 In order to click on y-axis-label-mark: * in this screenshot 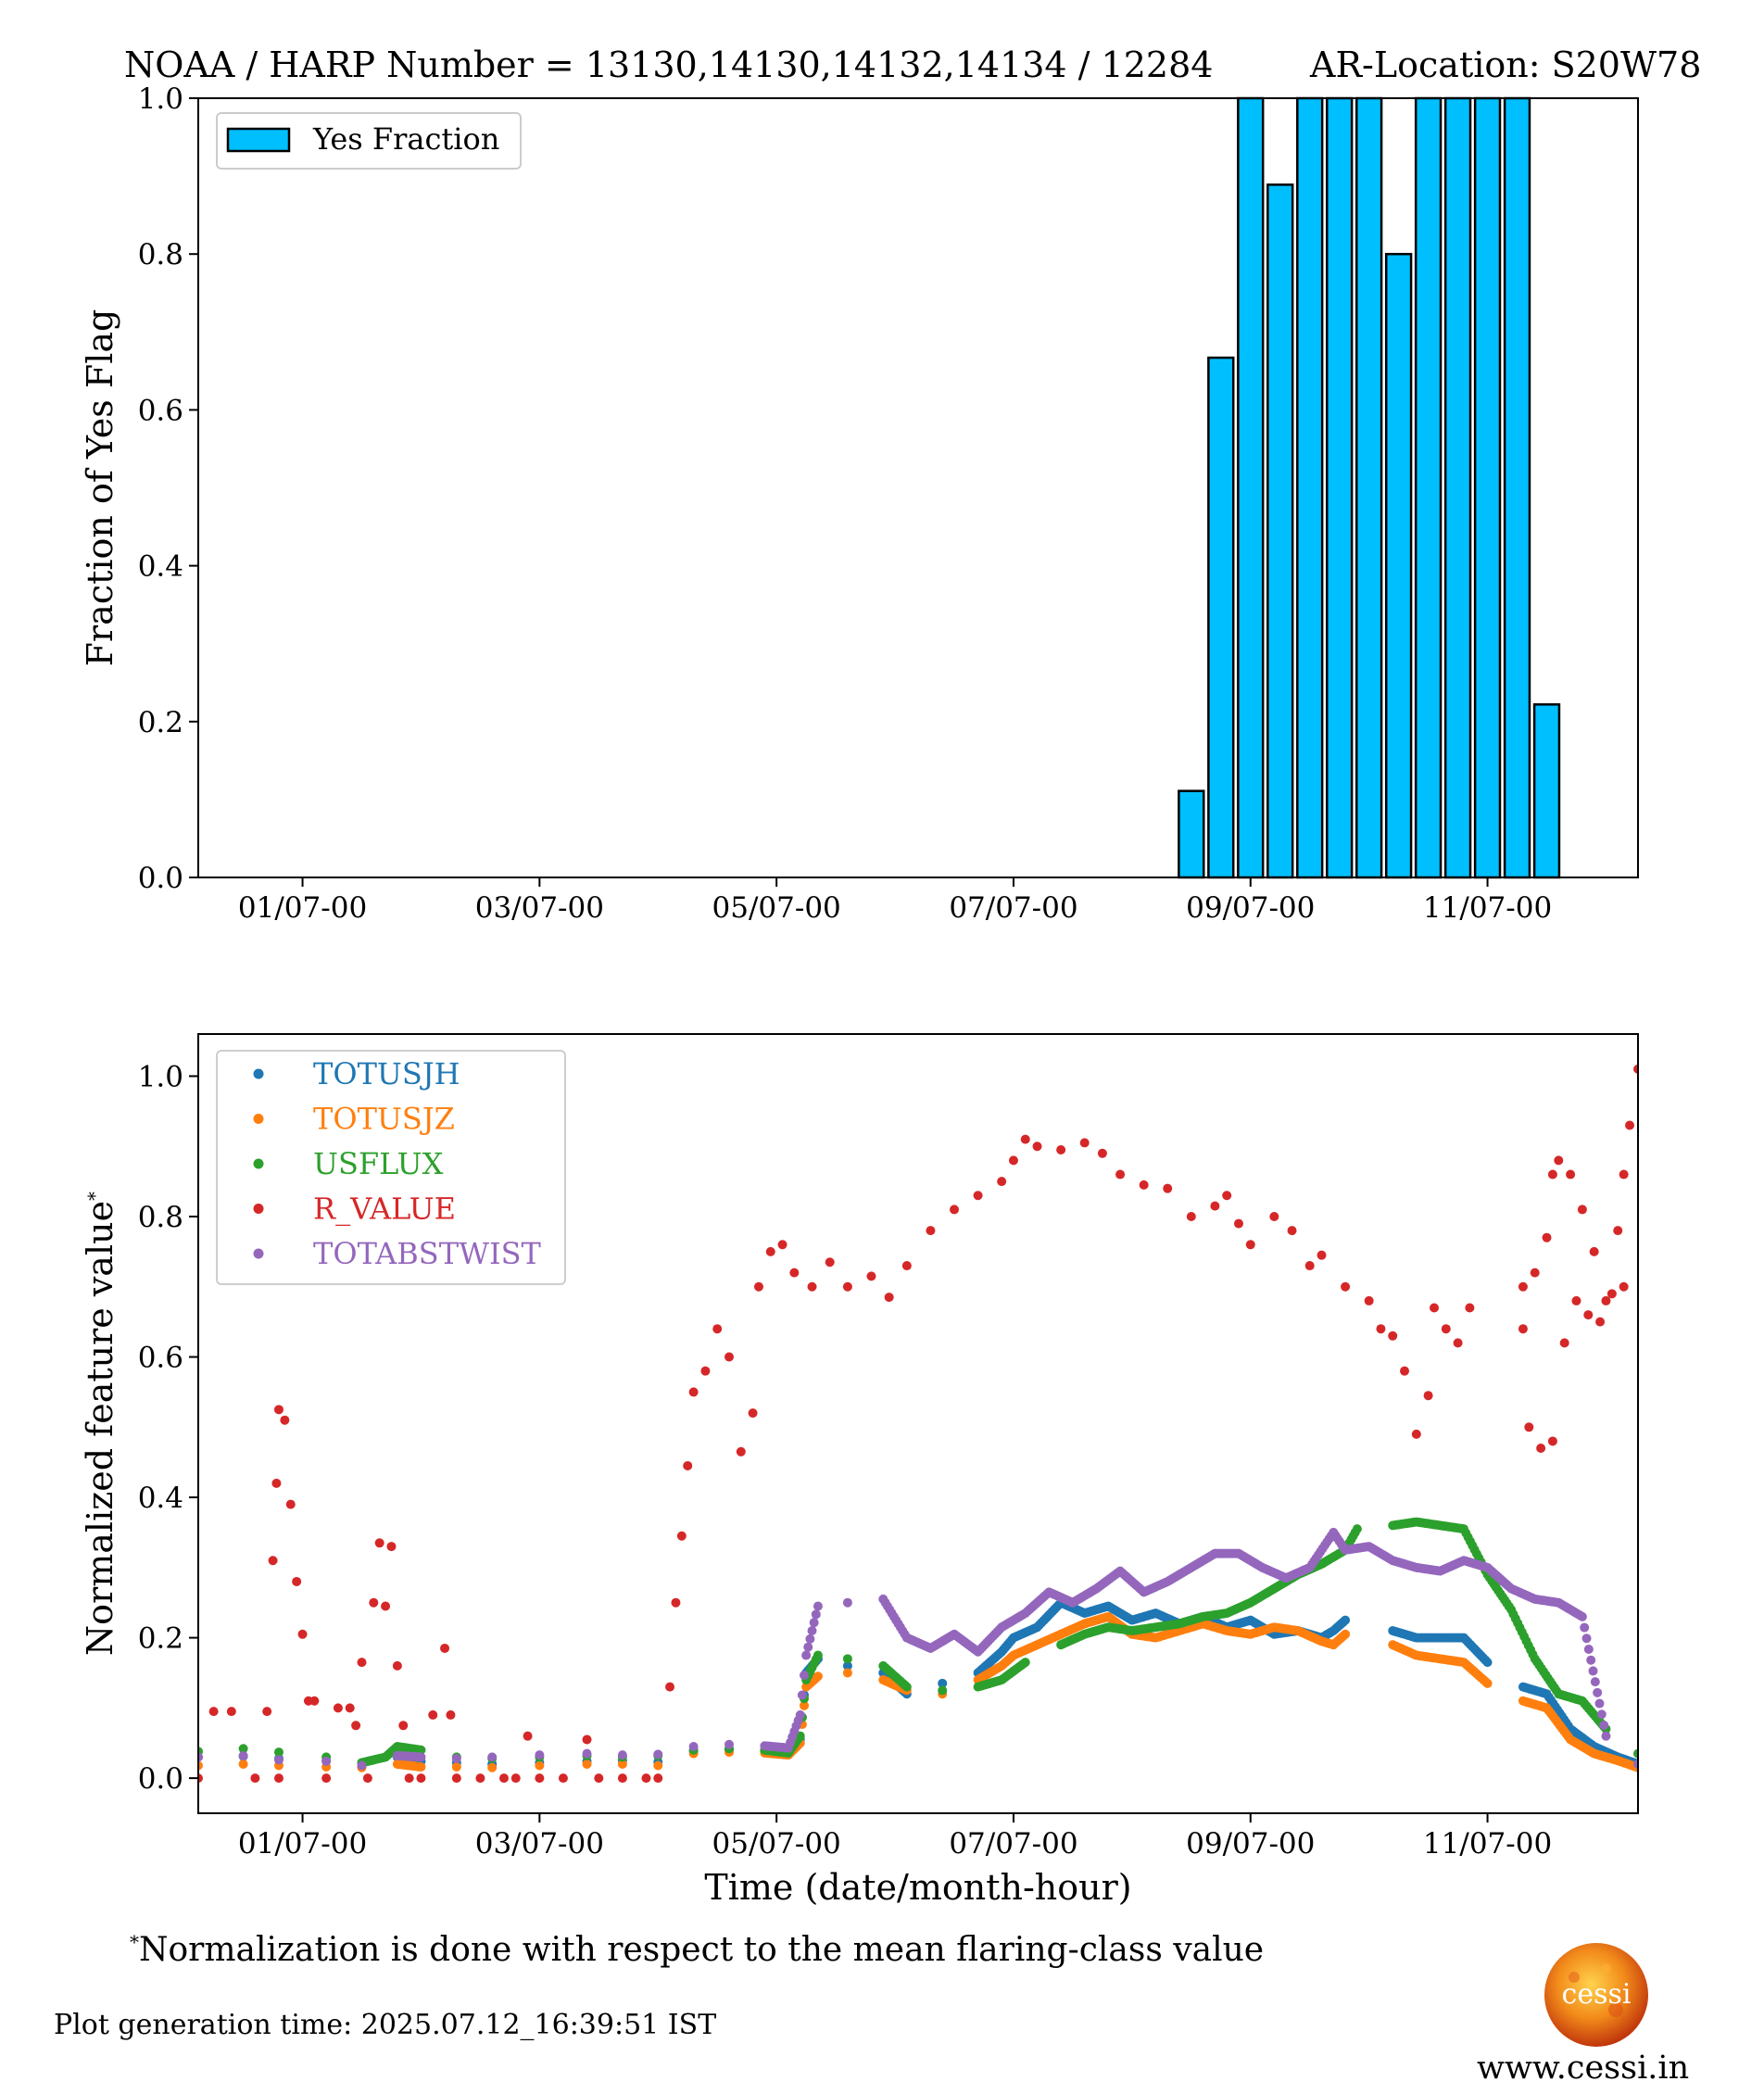, I will do `click(94, 1196)`.